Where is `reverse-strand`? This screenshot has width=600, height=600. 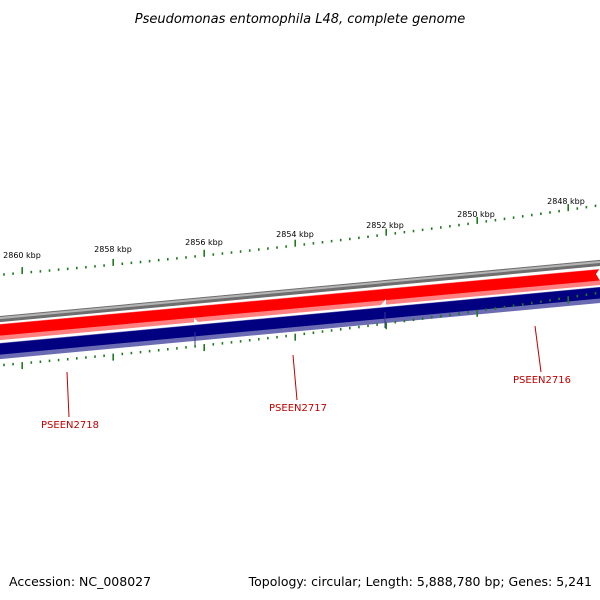
reverse-strand is located at coordinates (300, 323).